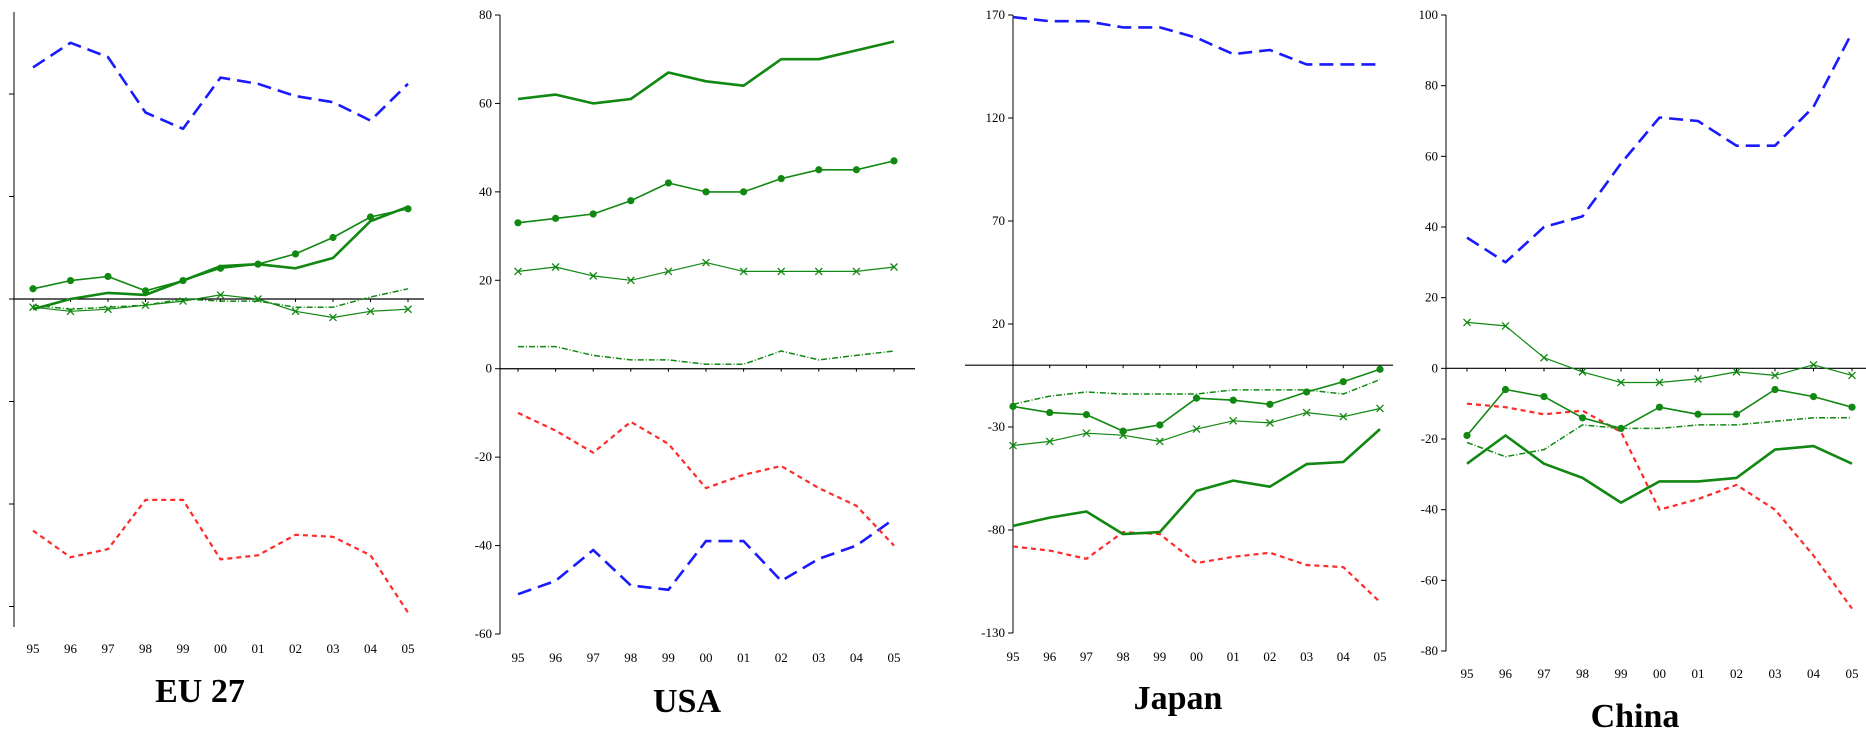 The height and width of the screenshot is (729, 1866). Describe the element at coordinates (485, 14) in the screenshot. I see `y-tick-label: 80` at that location.